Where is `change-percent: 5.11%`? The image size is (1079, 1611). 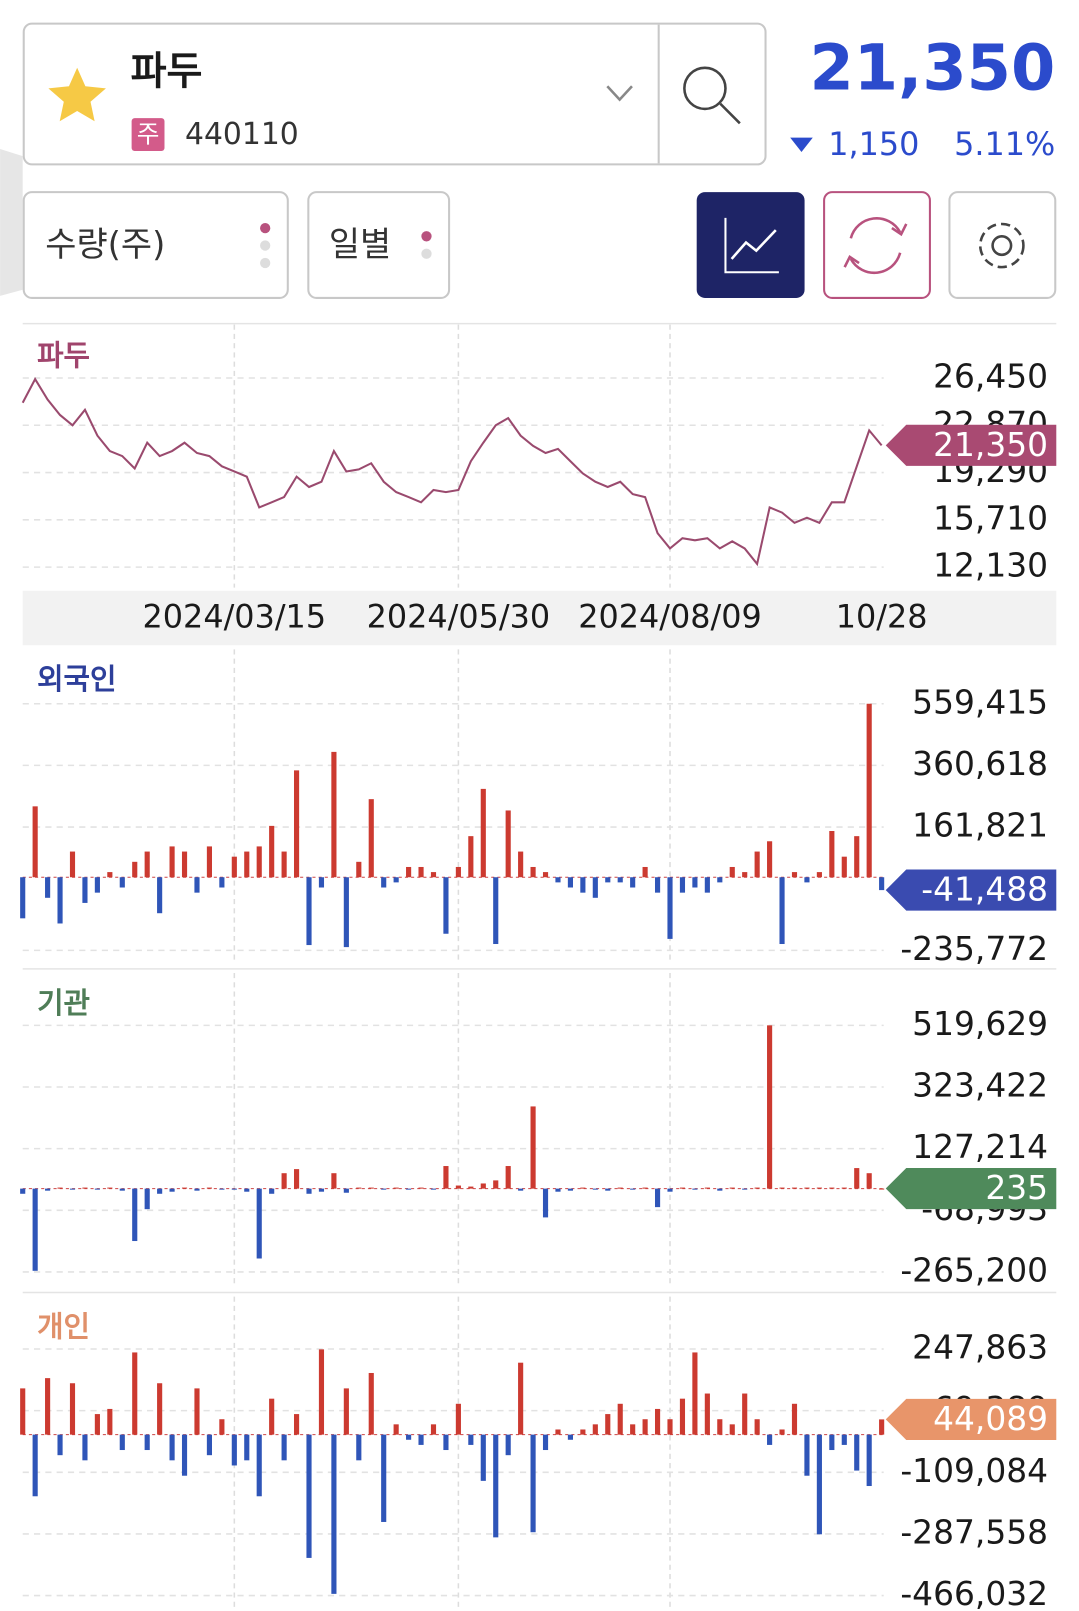
change-percent: 5.11% is located at coordinates (1004, 144).